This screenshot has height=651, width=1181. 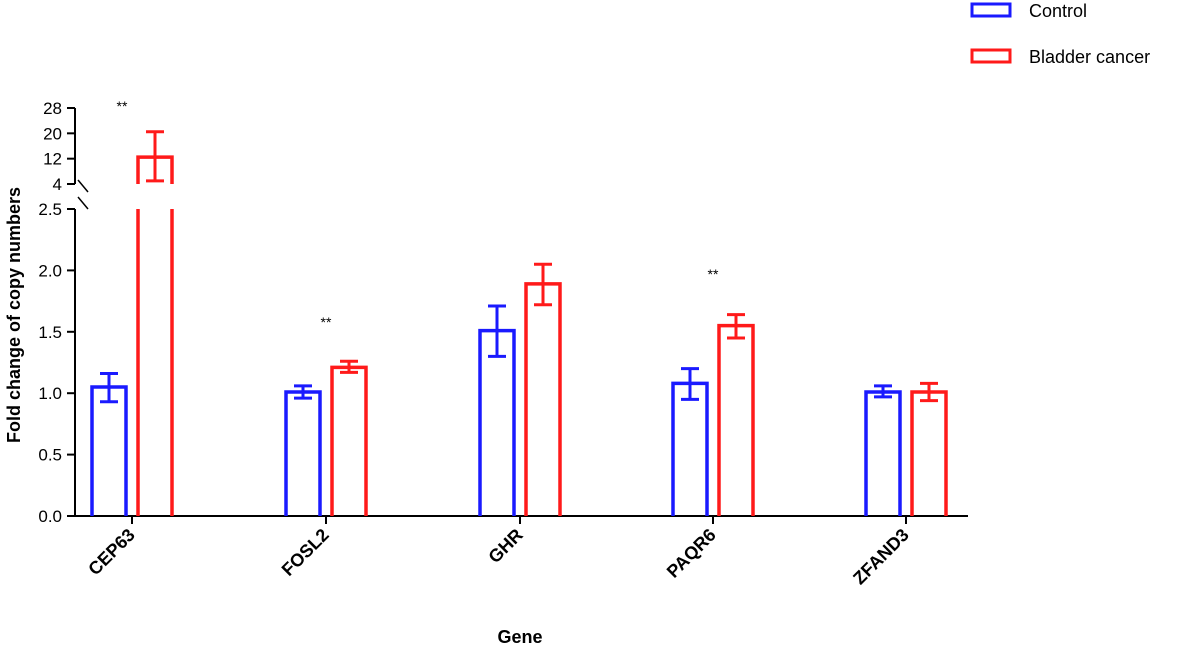 I want to click on control-bar-paqr6, so click(x=690, y=448).